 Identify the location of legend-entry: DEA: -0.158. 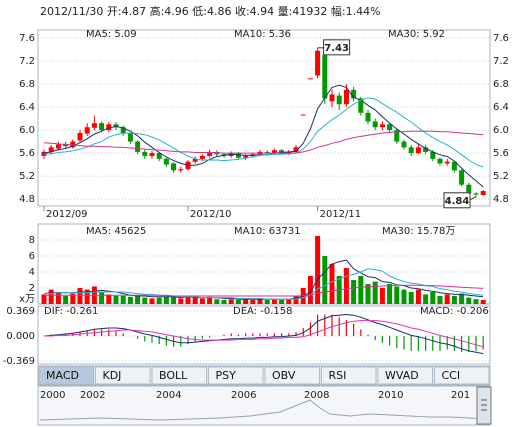
(262, 311).